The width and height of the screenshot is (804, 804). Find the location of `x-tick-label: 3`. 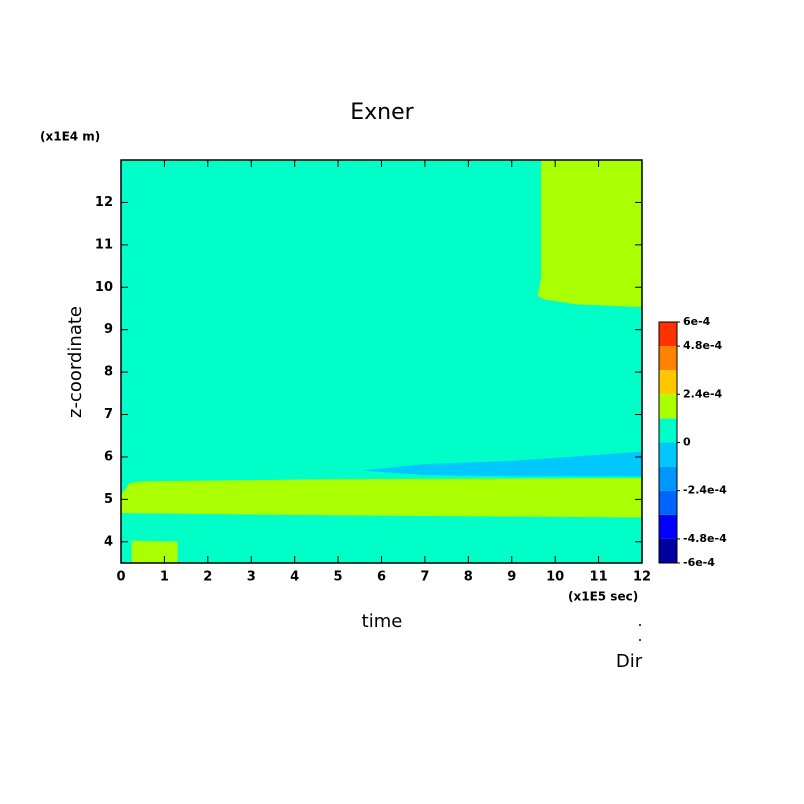

x-tick-label: 3 is located at coordinates (251, 577).